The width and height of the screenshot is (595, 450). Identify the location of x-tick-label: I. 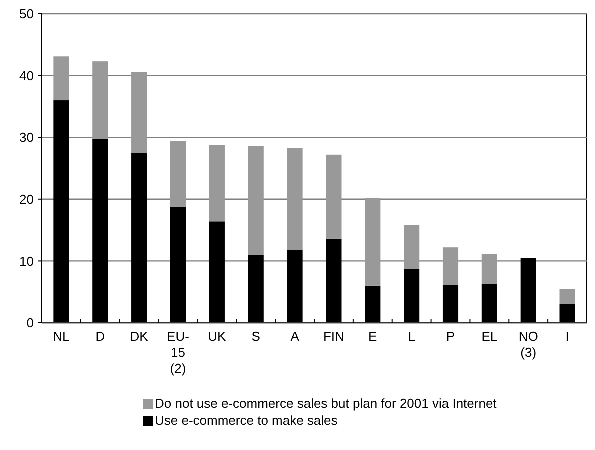
(568, 336).